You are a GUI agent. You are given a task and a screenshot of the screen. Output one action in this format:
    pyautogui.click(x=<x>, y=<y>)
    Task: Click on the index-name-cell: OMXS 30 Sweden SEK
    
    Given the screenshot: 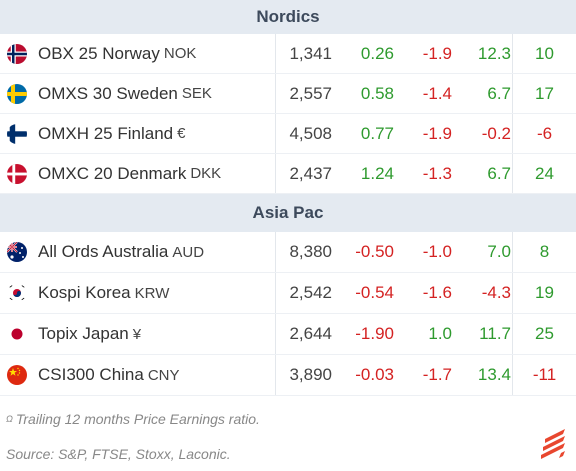 What is the action you would take?
    pyautogui.click(x=138, y=93)
    